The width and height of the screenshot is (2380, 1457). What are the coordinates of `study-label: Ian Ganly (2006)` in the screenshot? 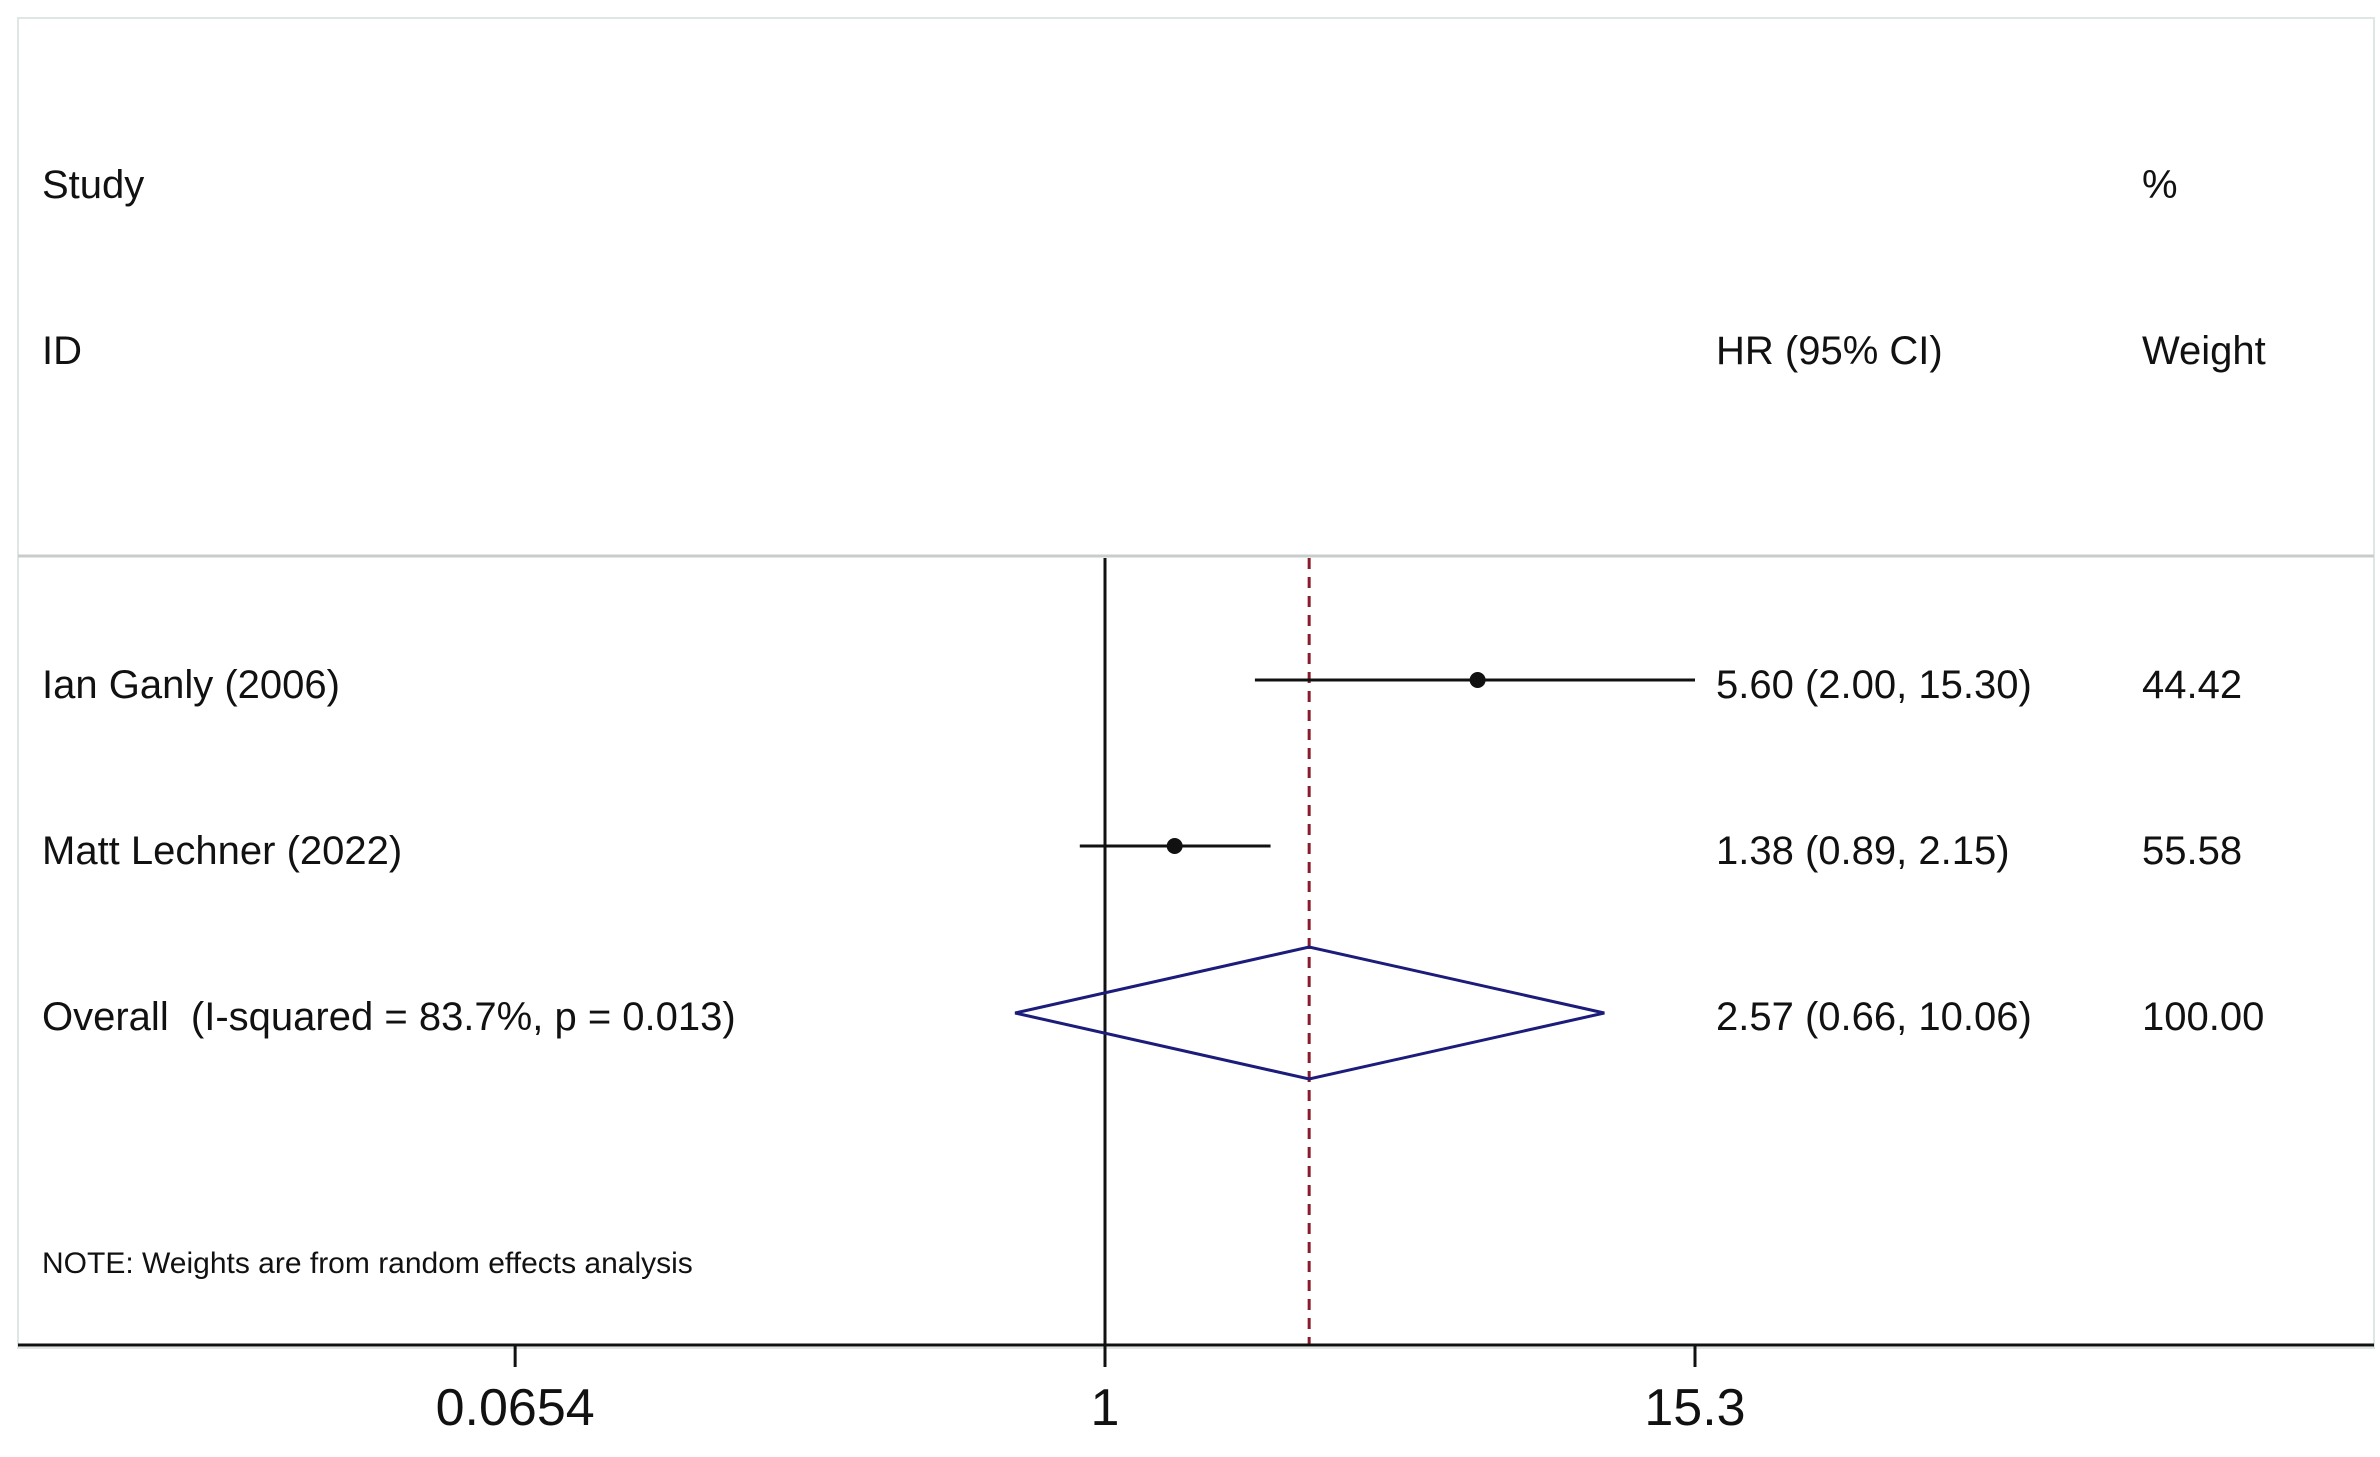 It's located at (191, 685).